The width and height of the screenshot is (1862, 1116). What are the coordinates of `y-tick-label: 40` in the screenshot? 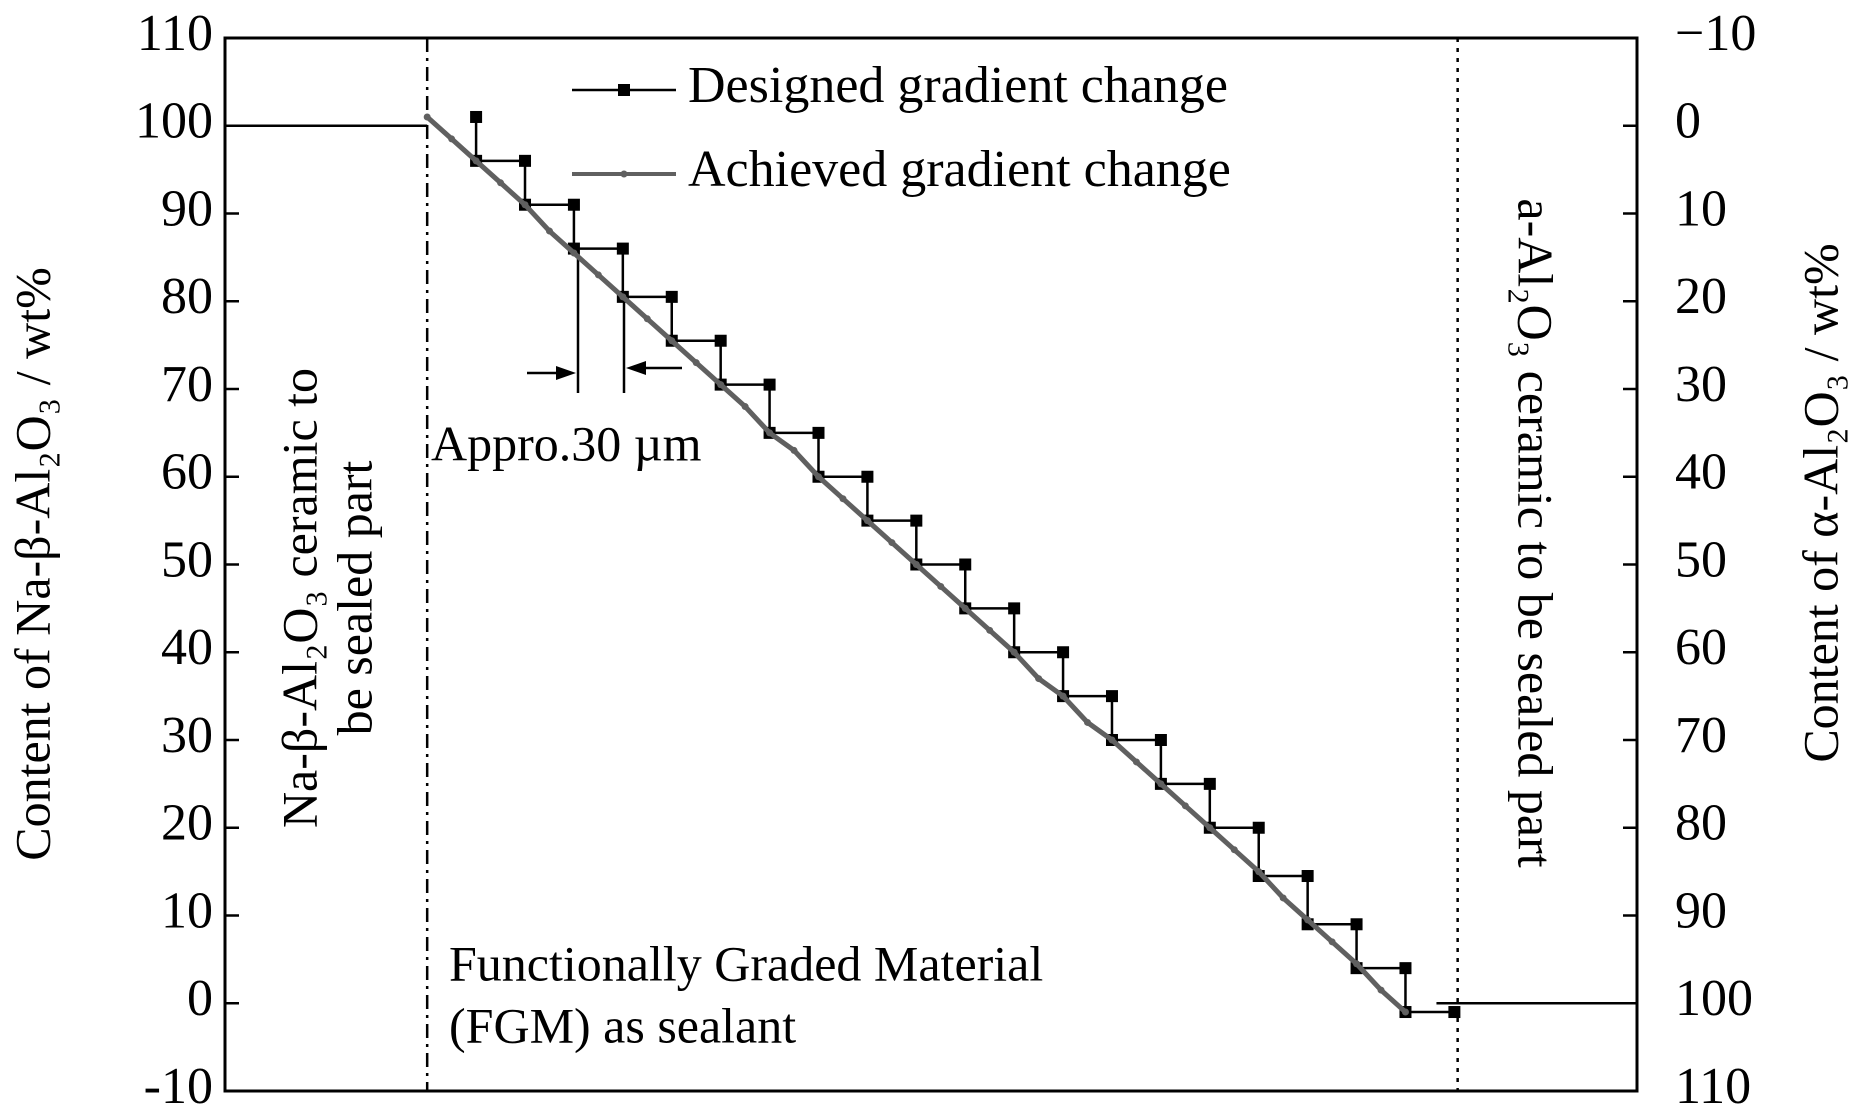 It's located at (187, 647).